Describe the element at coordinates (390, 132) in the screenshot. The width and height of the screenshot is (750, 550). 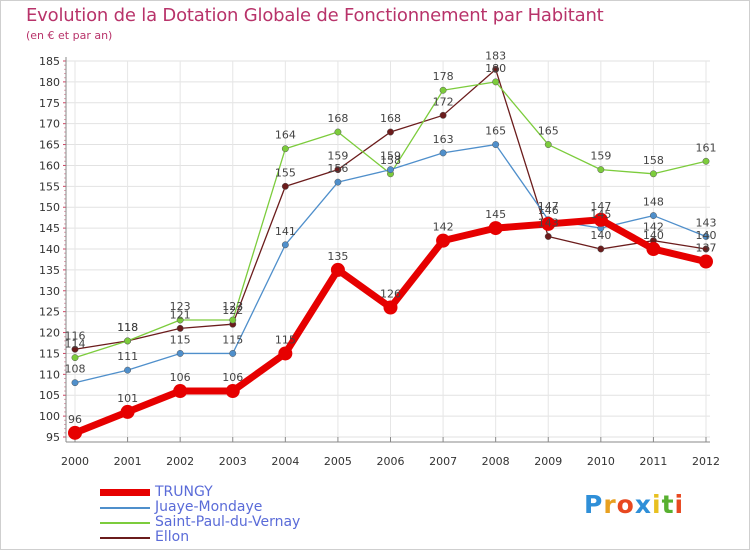
I see `data-point-ellon-2006` at that location.